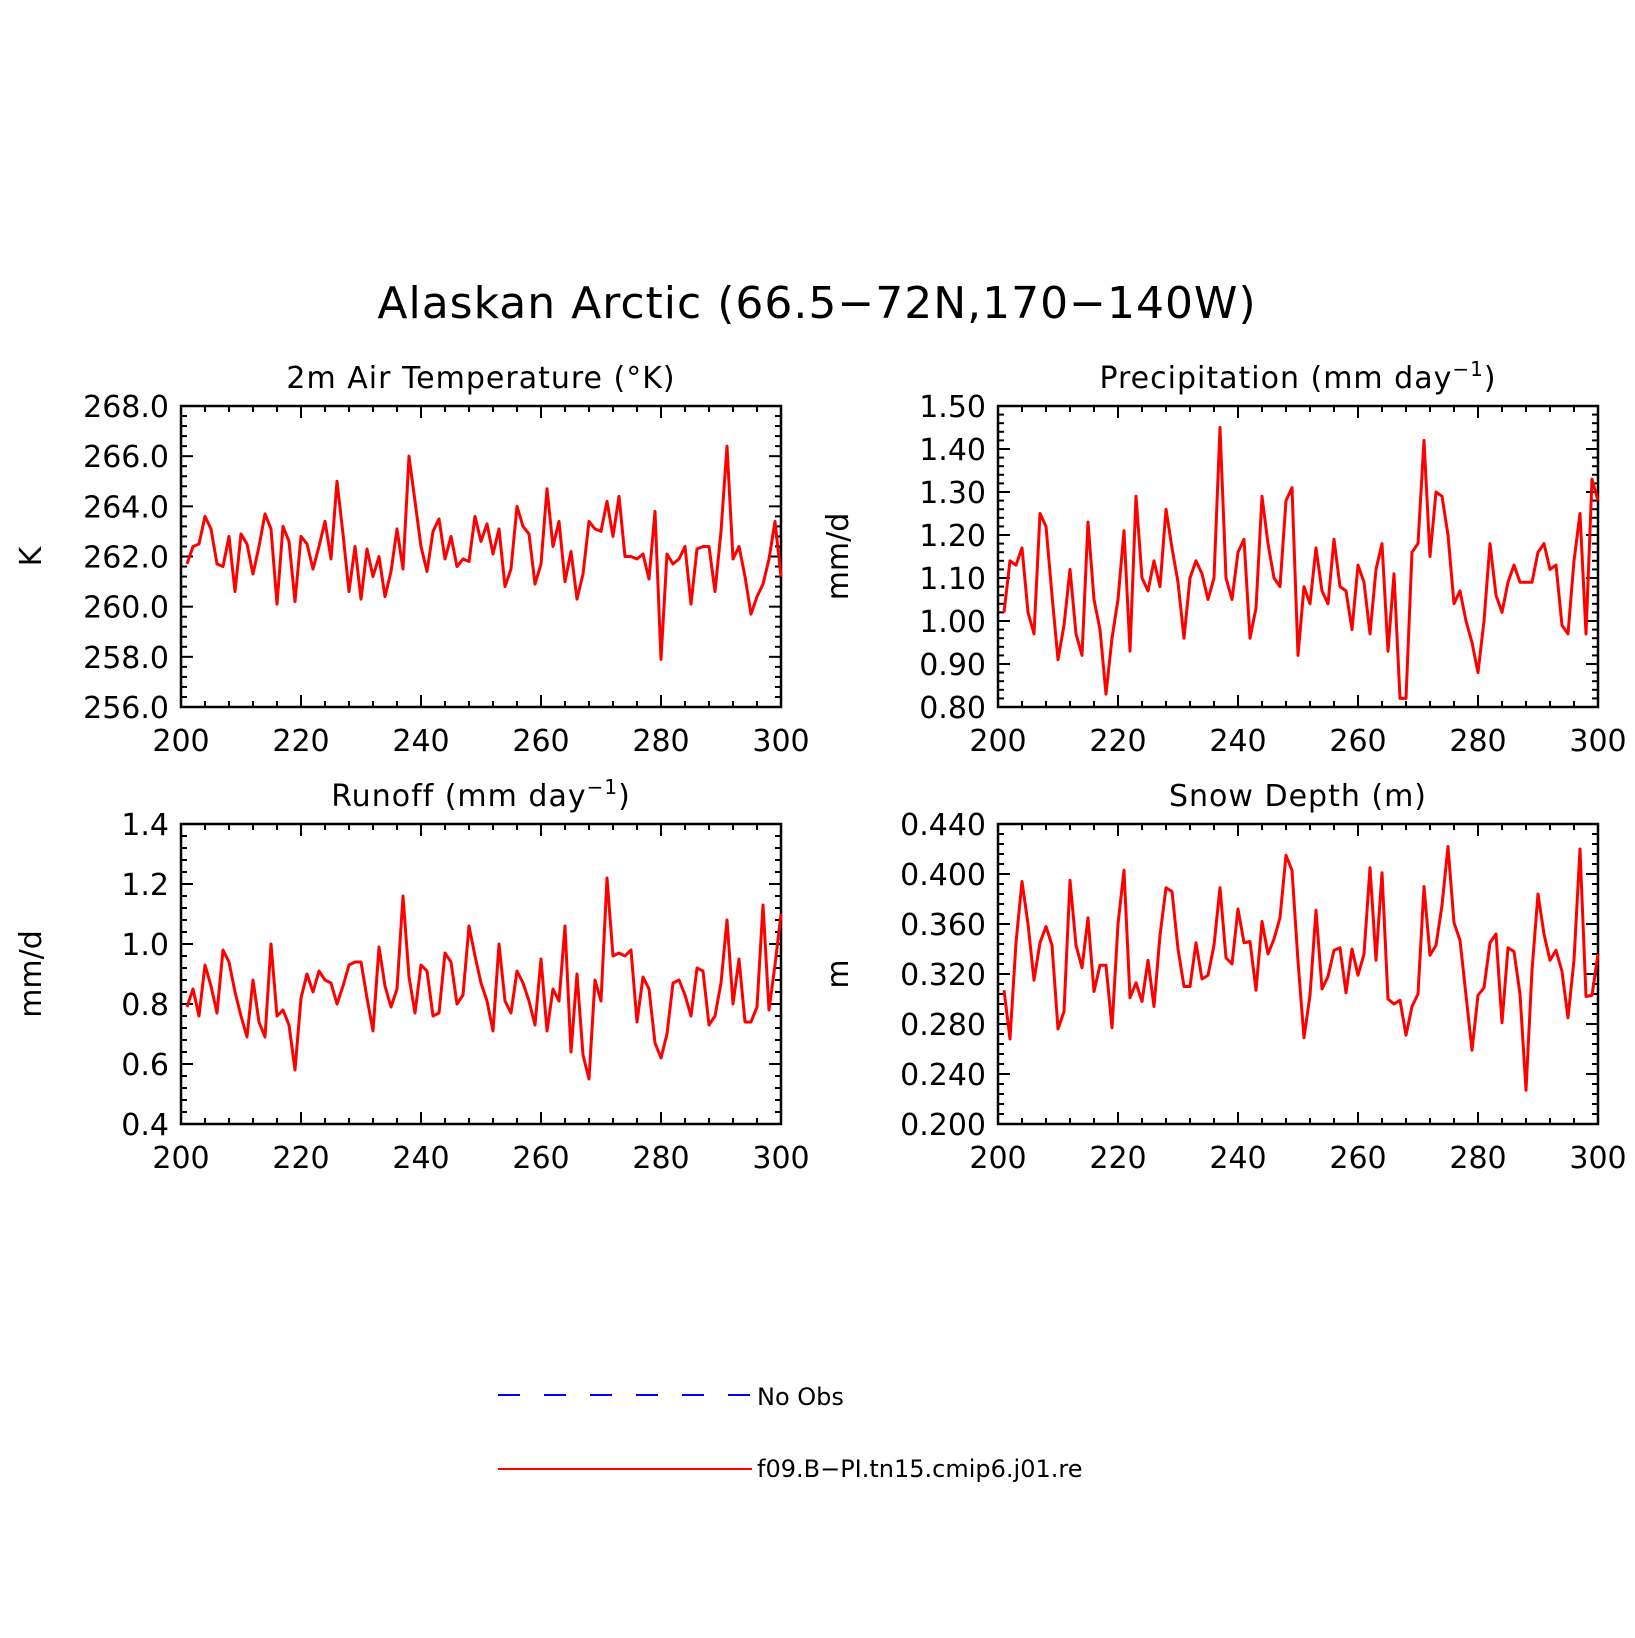  Describe the element at coordinates (1237, 741) in the screenshot. I see `precipitation-x-tick-label: 240` at that location.